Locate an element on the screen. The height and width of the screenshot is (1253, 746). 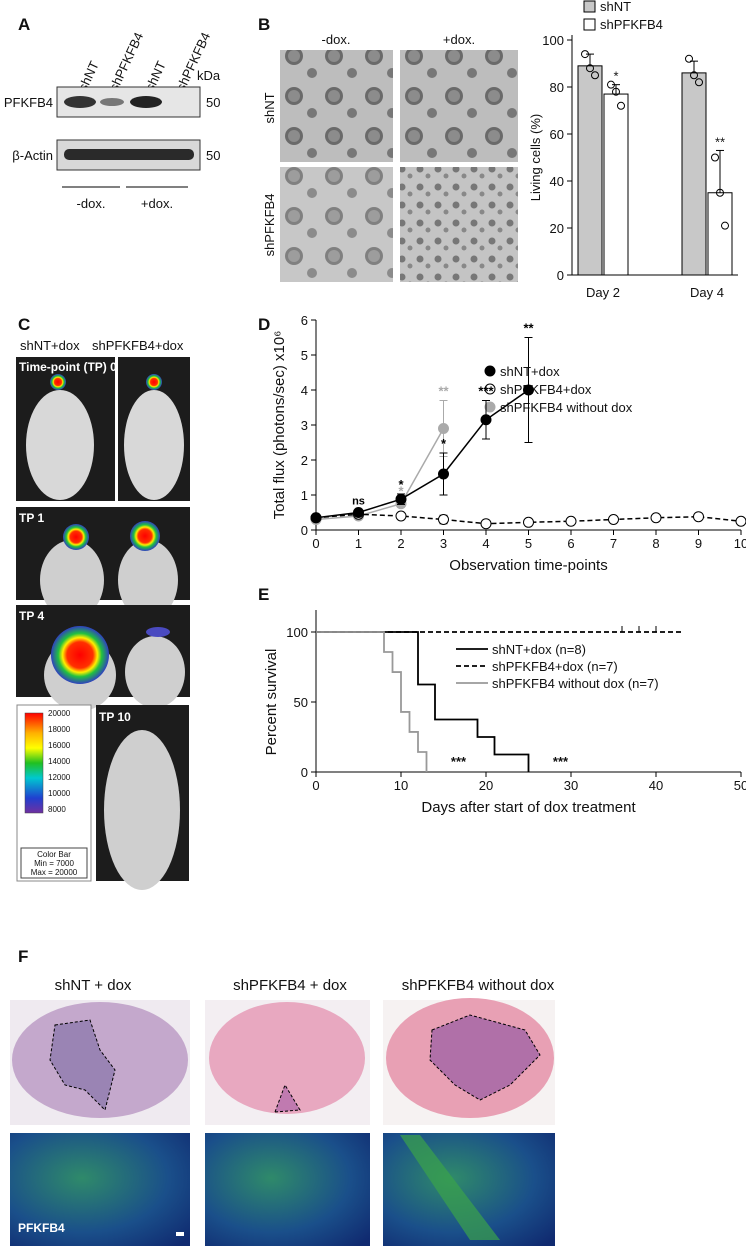
legend-label: shPFKFB4 is located at coordinates (631, 24).